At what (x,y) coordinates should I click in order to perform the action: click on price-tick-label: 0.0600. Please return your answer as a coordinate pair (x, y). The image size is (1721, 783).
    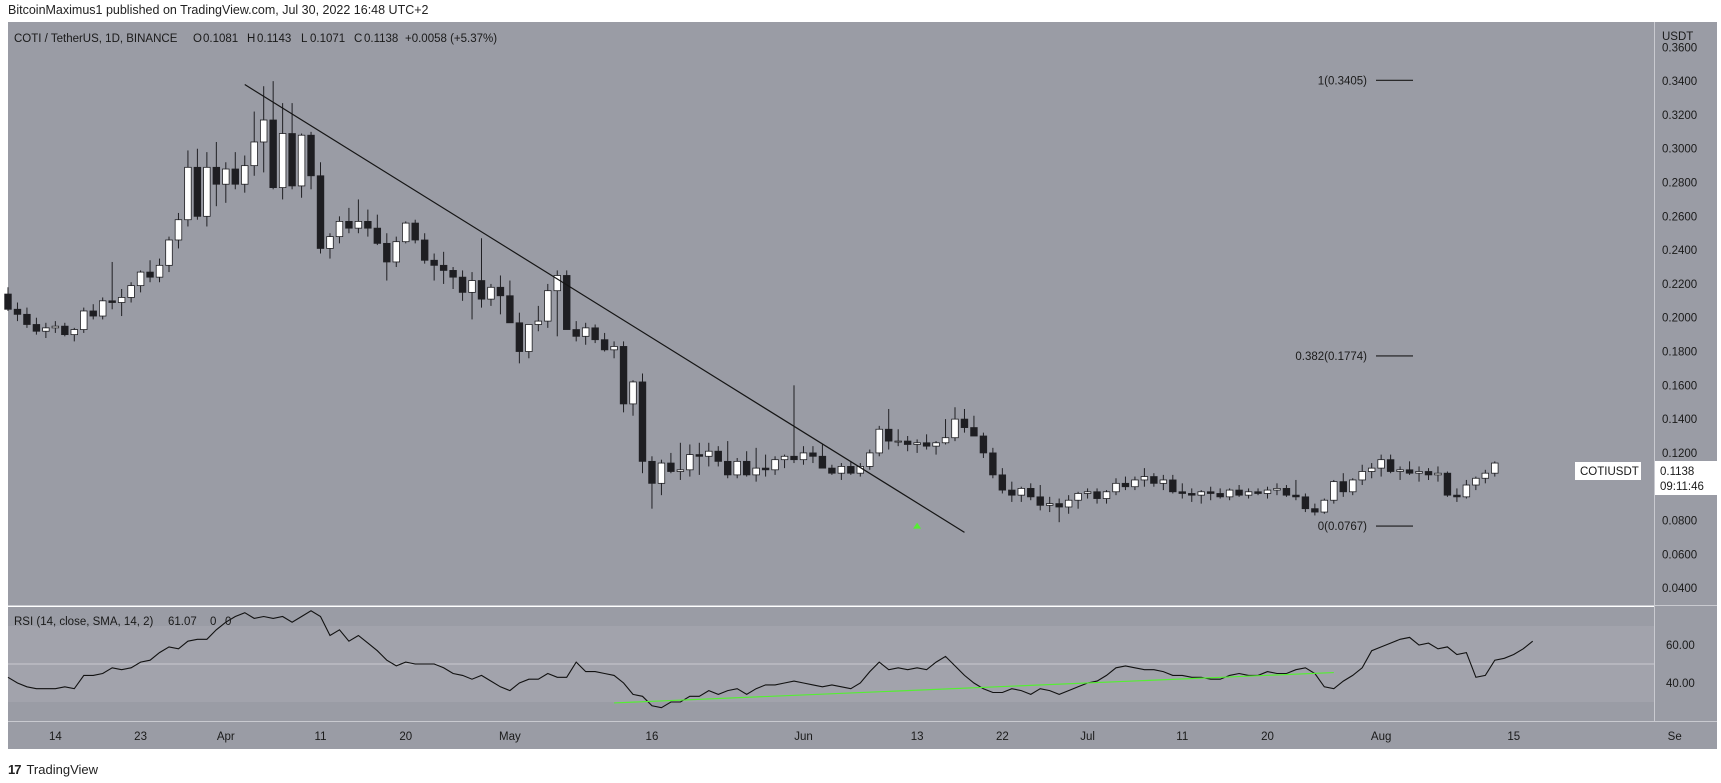
    Looking at the image, I should click on (1679, 555).